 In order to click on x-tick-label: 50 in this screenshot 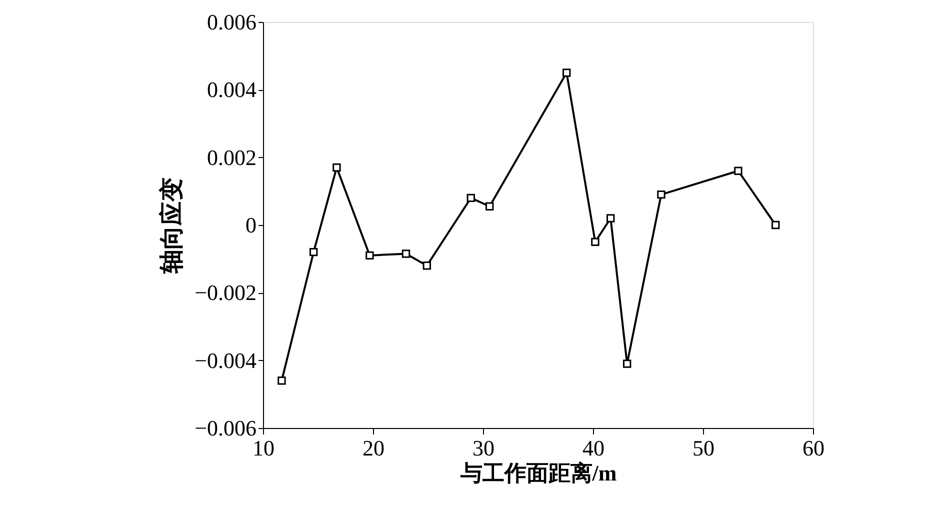, I will do `click(703, 448)`.